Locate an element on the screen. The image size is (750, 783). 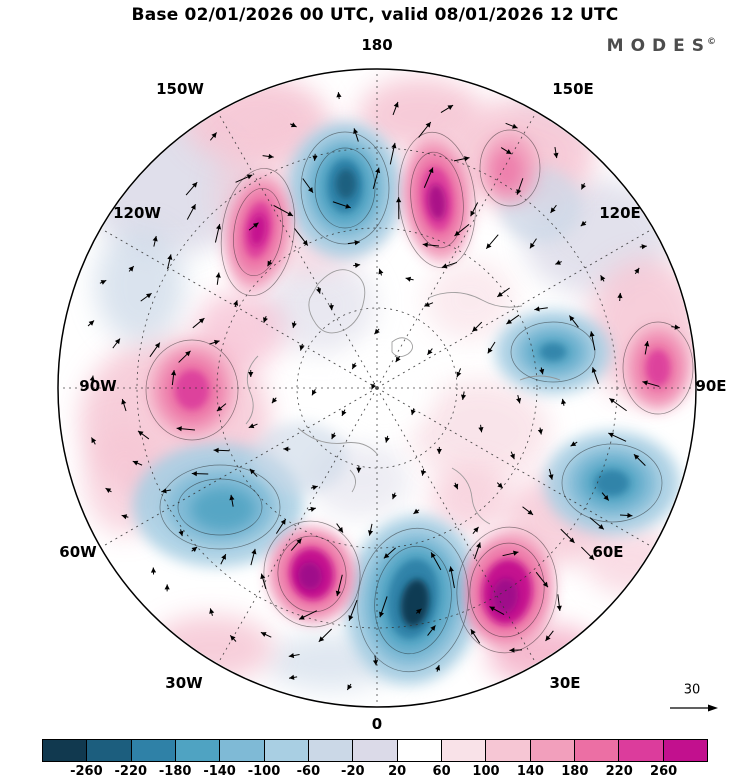
colorbar-tick-label: 60 is located at coordinates (441, 771).